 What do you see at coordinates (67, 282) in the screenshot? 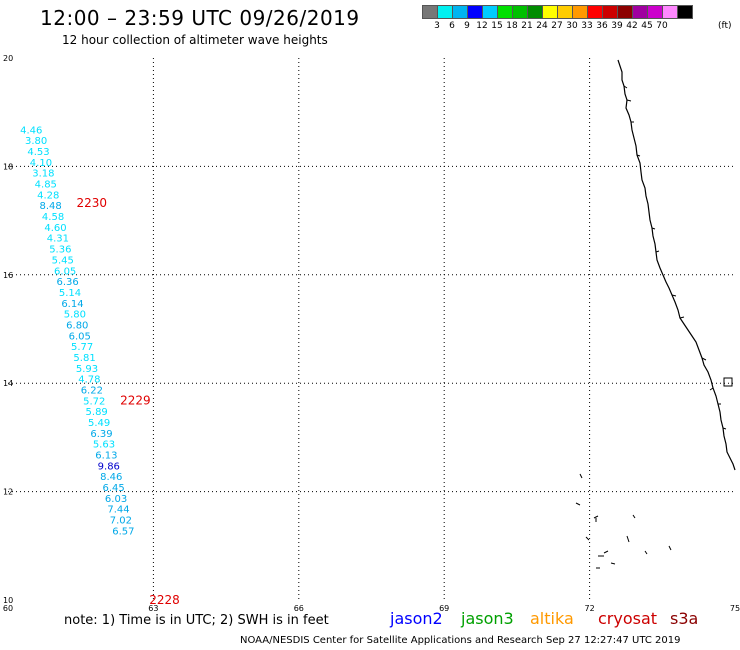
I see `swh-value: 6.36` at bounding box center [67, 282].